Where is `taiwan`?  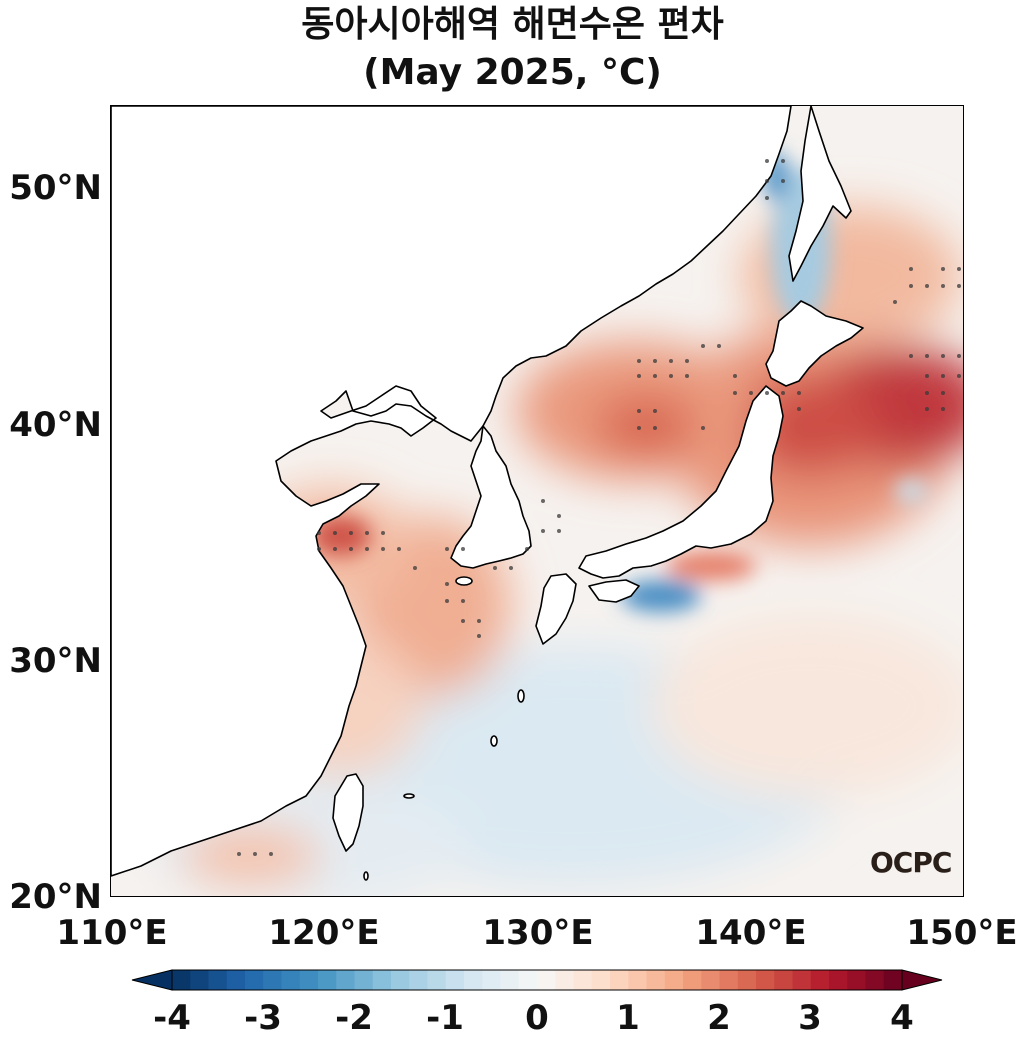 taiwan is located at coordinates (348, 812).